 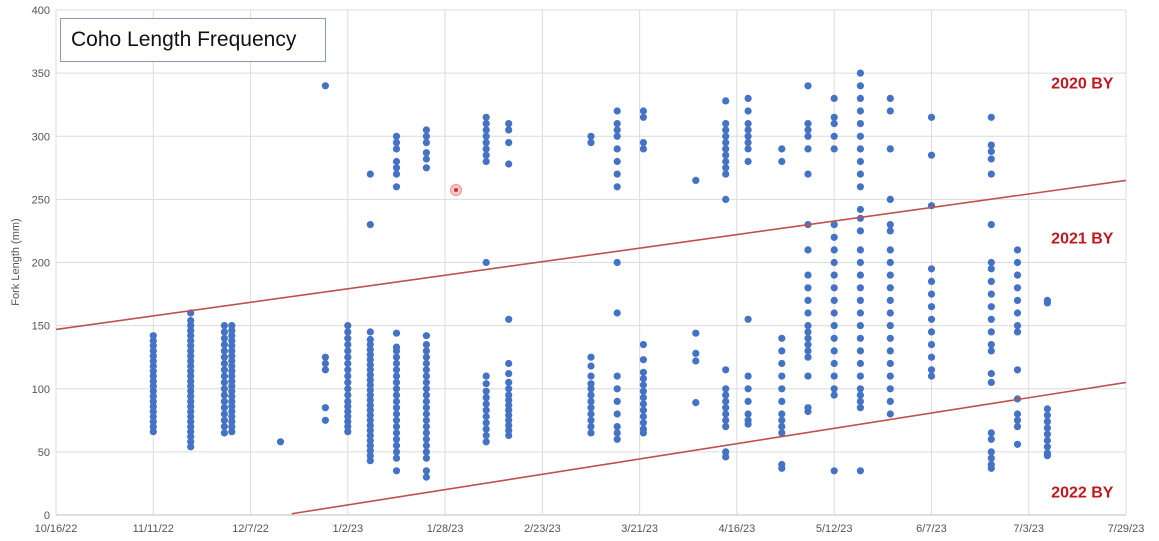 What do you see at coordinates (153, 529) in the screenshot?
I see `x-tick-label: 11/11/22` at bounding box center [153, 529].